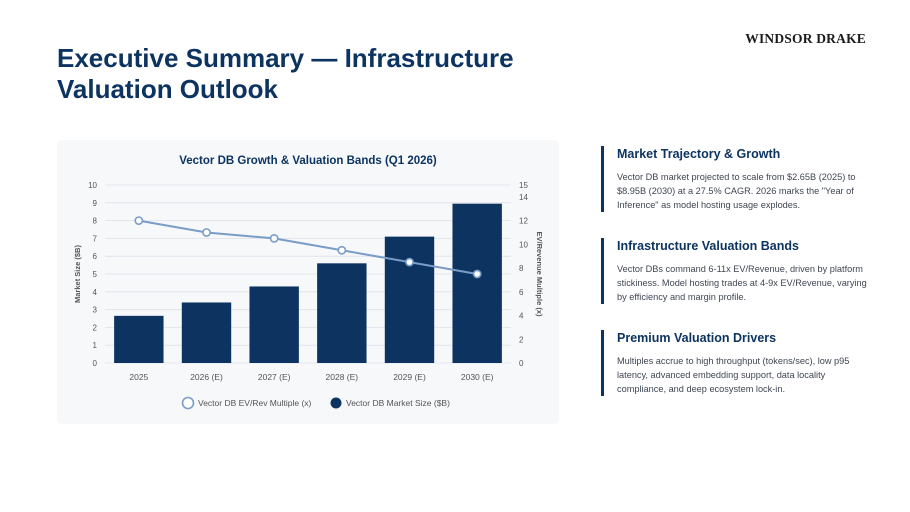 This screenshot has height=512, width=910. Describe the element at coordinates (95, 310) in the screenshot. I see `left-tick-label: 3` at that location.